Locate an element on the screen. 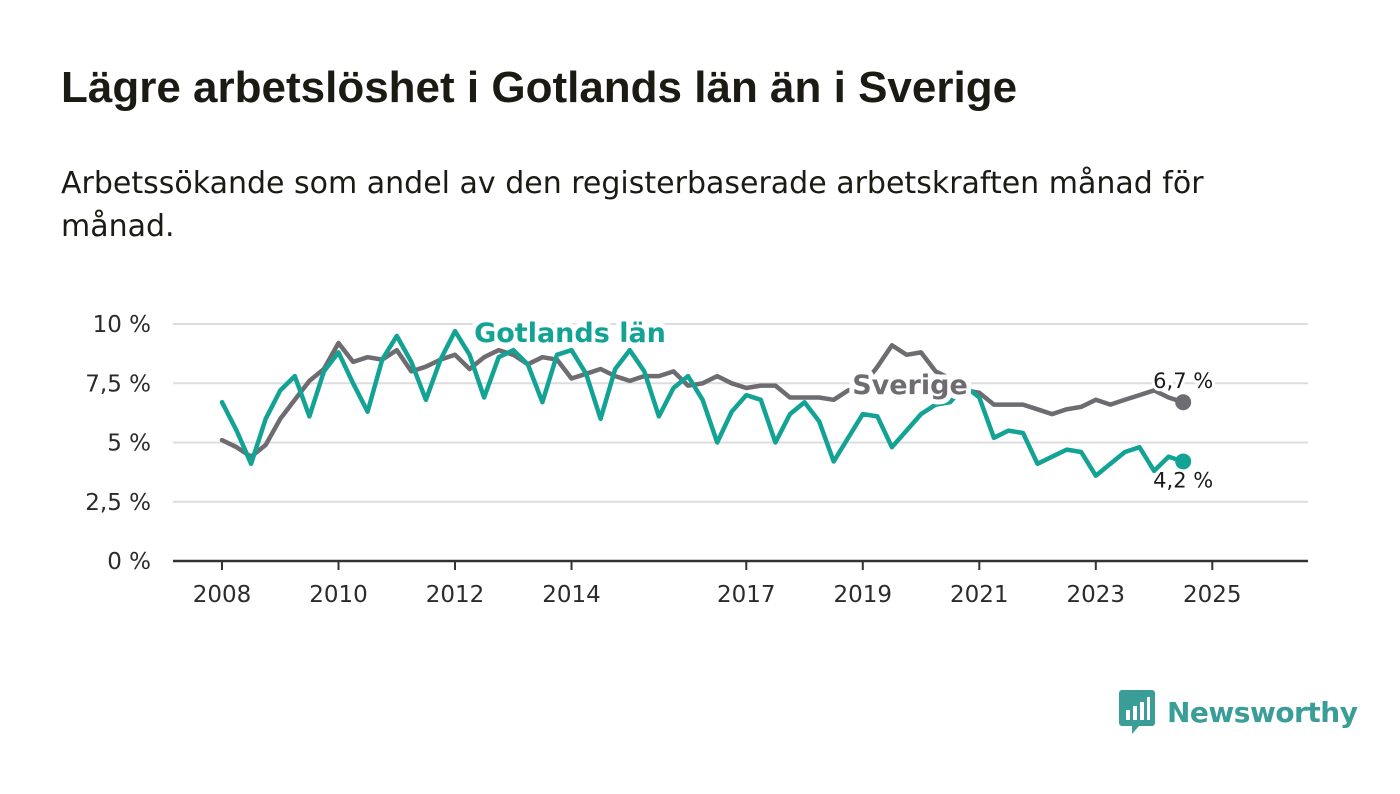 This screenshot has height=794, width=1400. gotland-end-value-halo: 4,2 % is located at coordinates (1183, 480).